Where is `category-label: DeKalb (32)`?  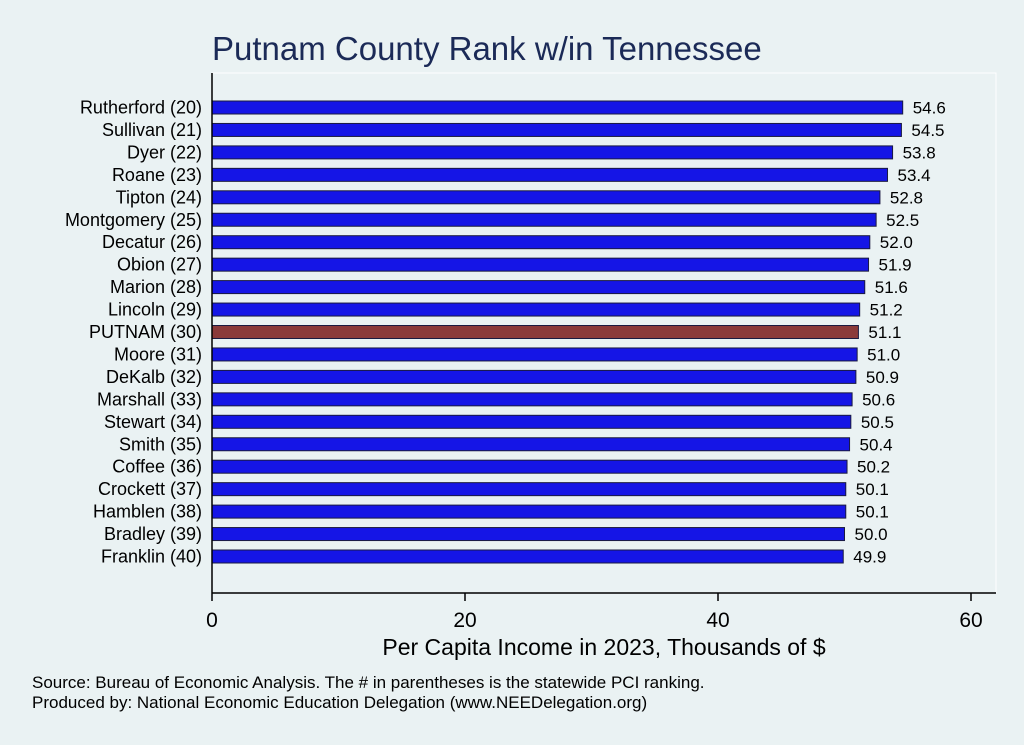
category-label: DeKalb (32) is located at coordinates (154, 377).